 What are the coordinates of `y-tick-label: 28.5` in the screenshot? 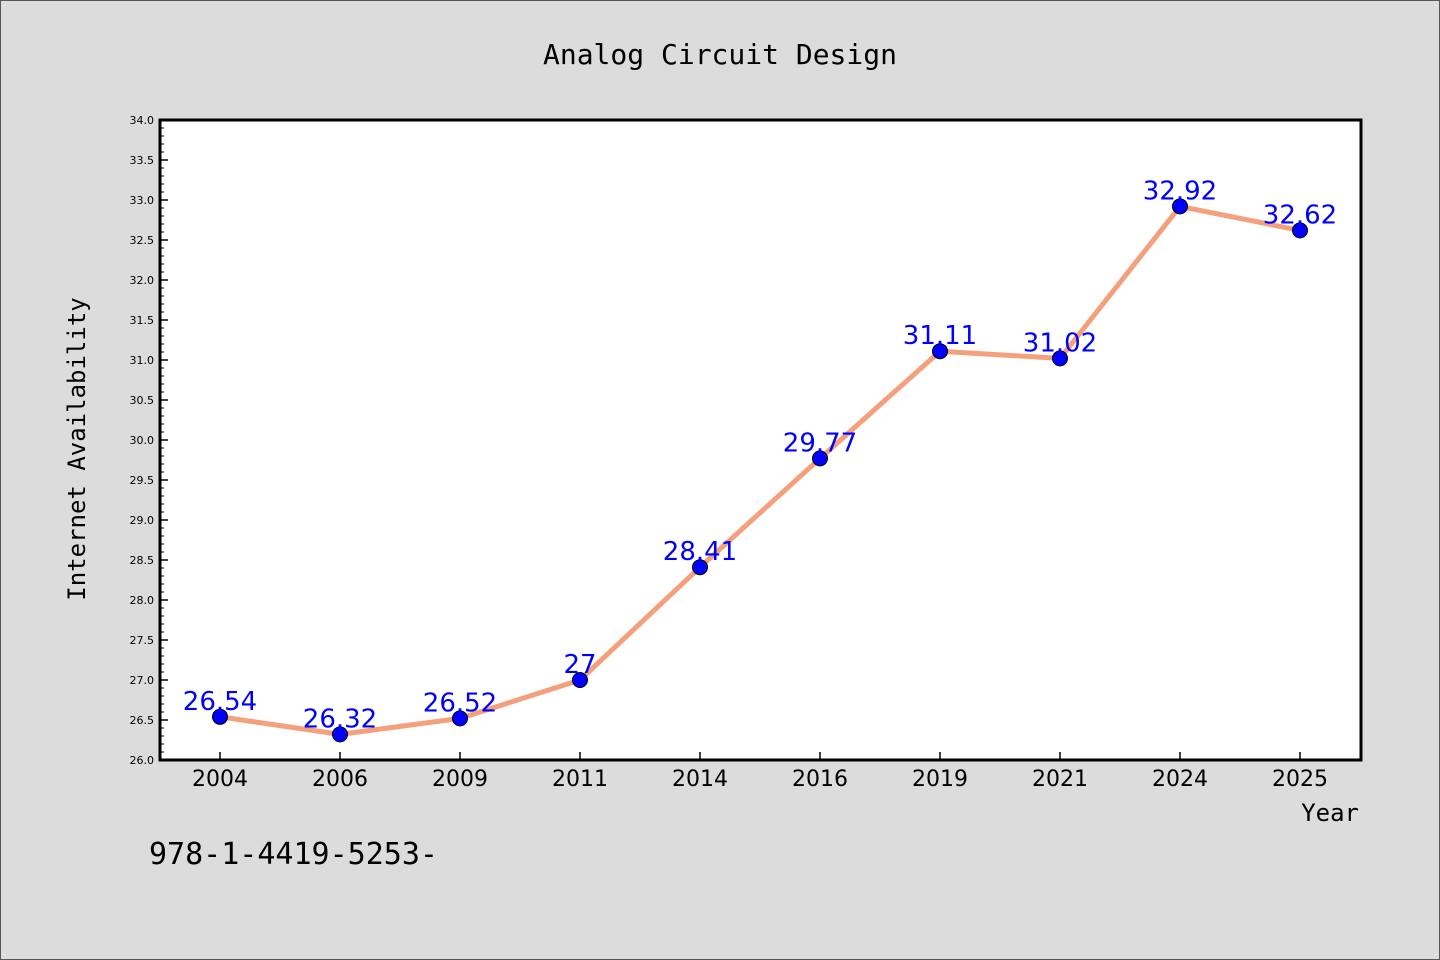 It's located at (142, 560).